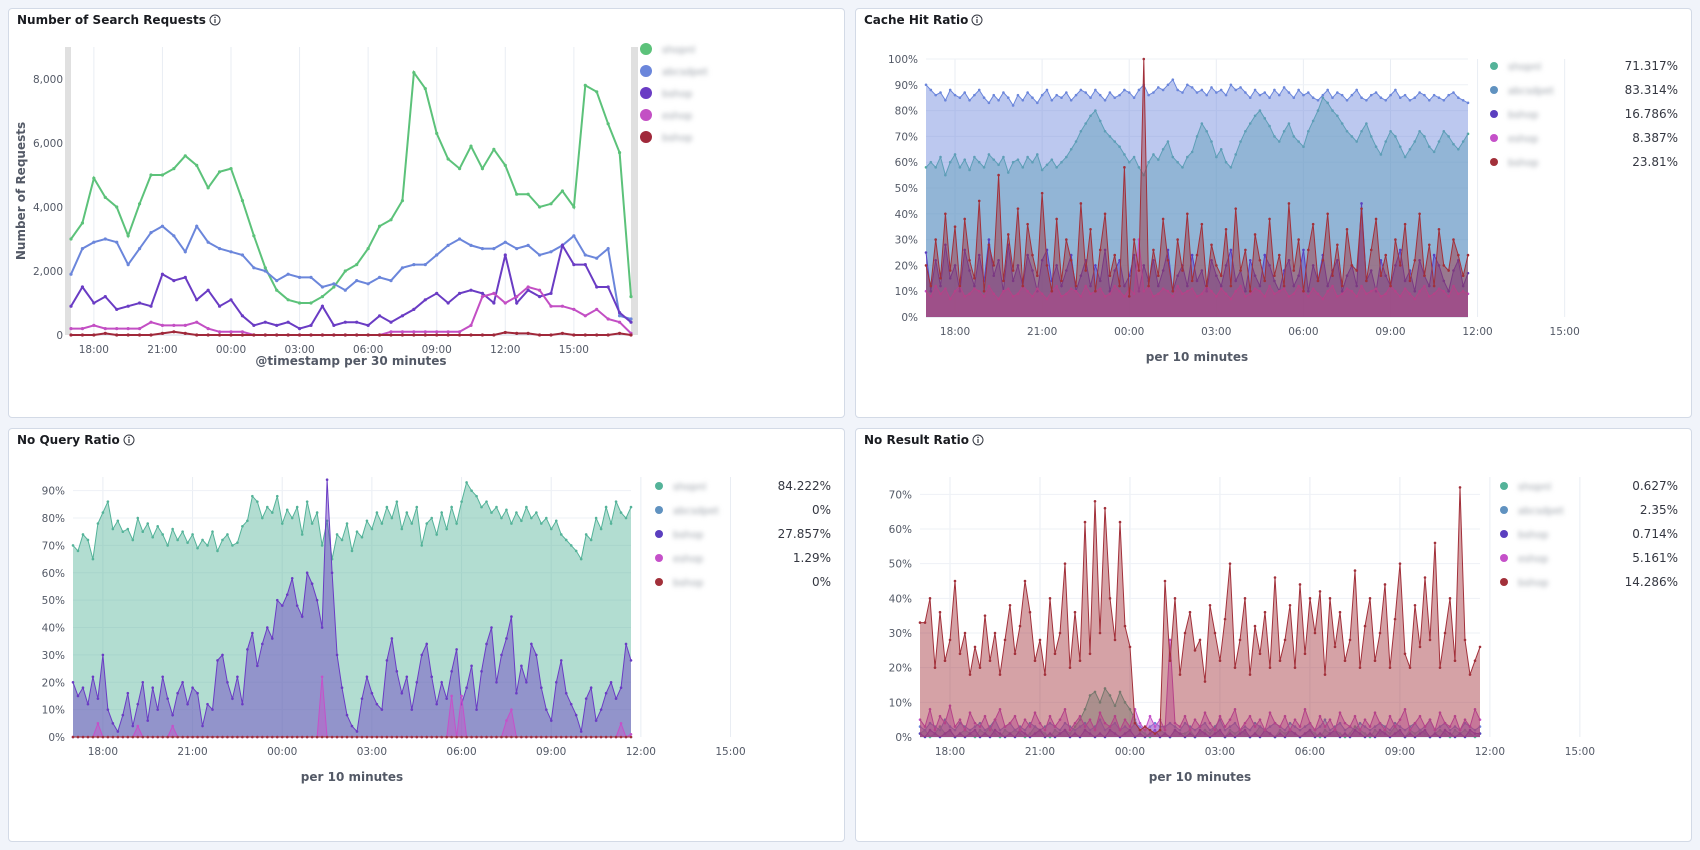 The width and height of the screenshot is (1700, 850). I want to click on legend-item: shopnl 71.317%, so click(1584, 66).